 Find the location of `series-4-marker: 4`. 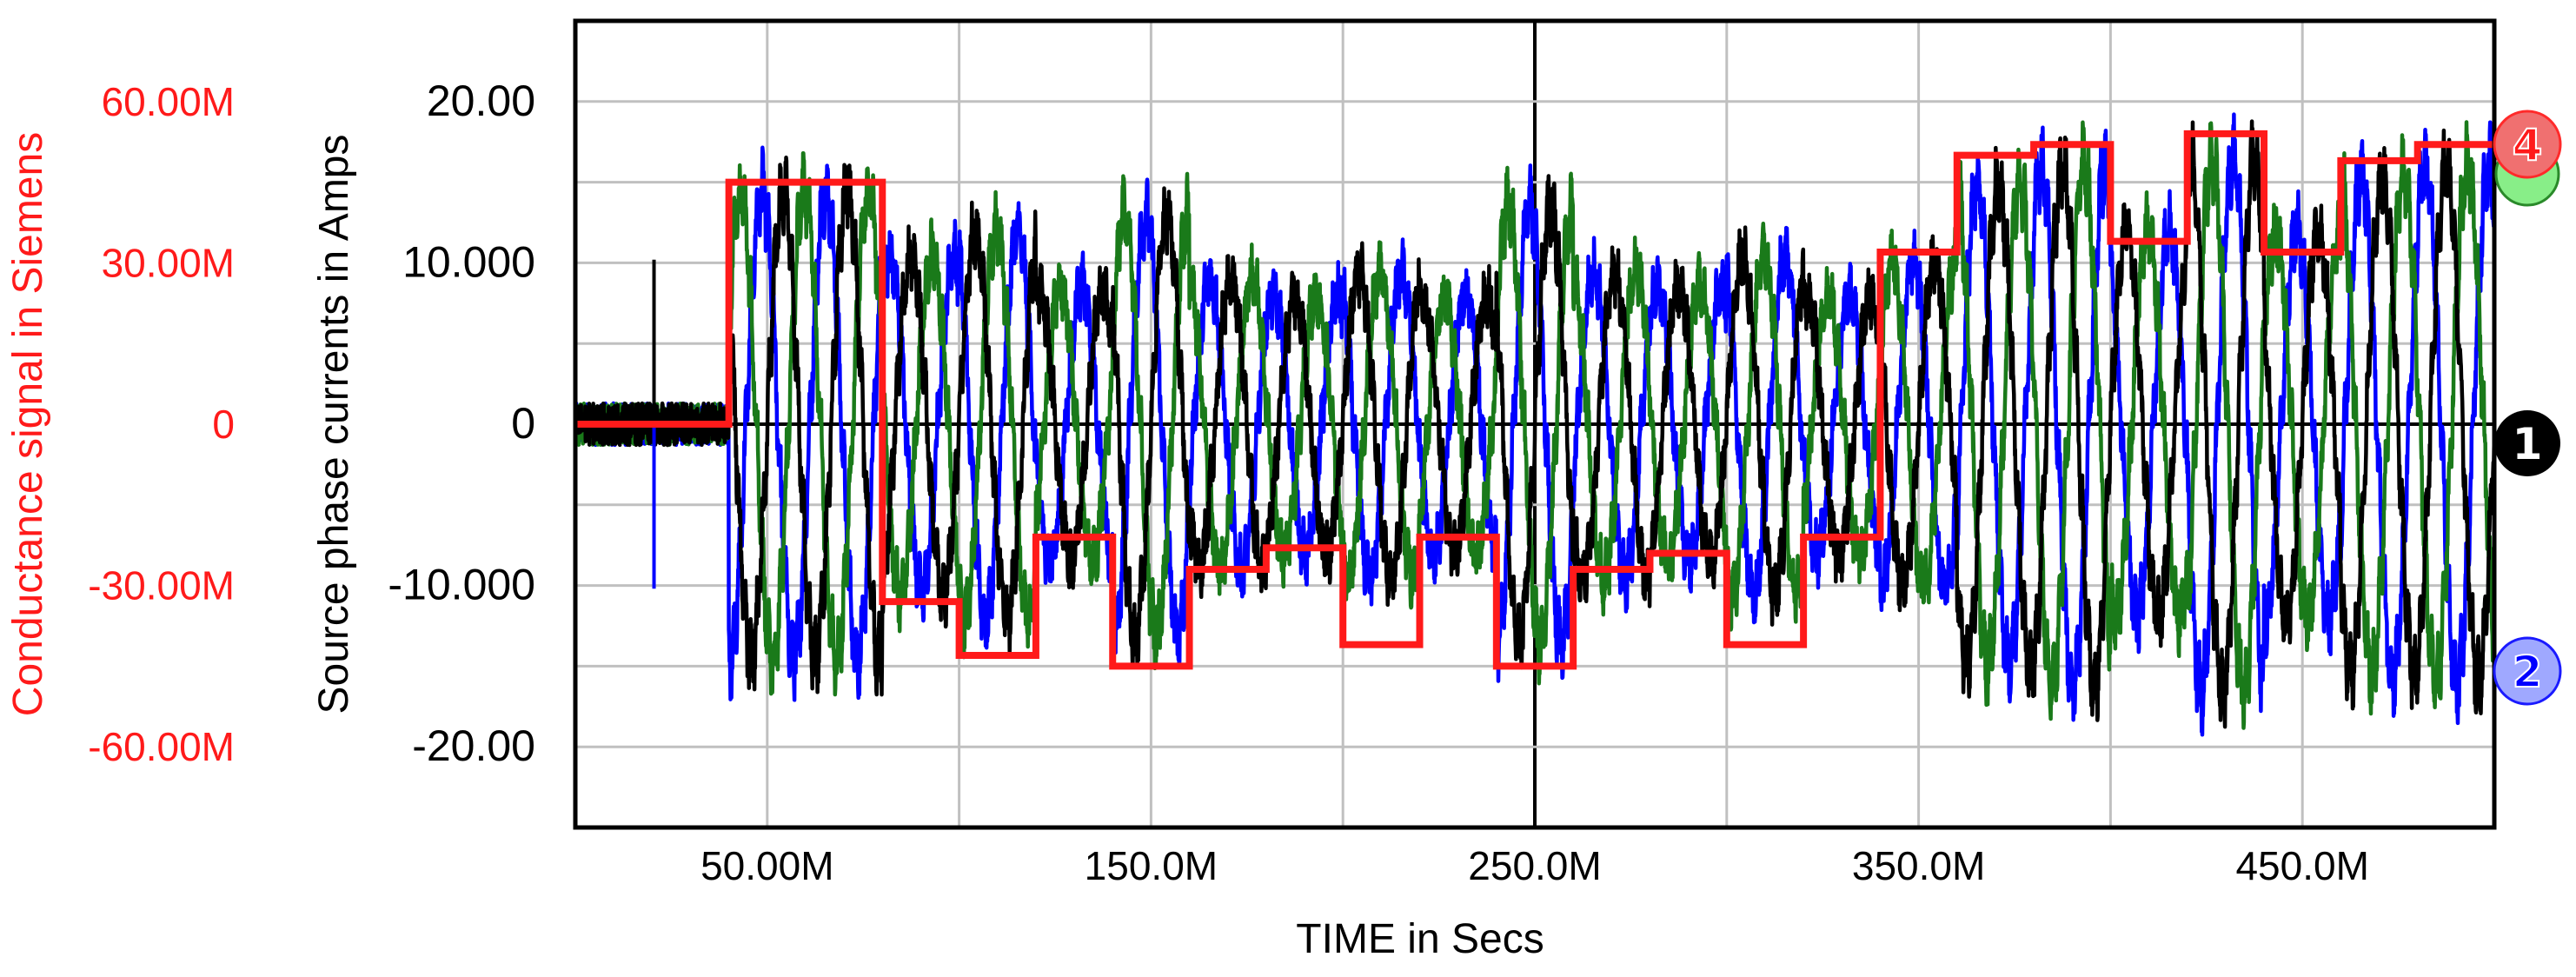

series-4-marker: 4 is located at coordinates (2527, 158).